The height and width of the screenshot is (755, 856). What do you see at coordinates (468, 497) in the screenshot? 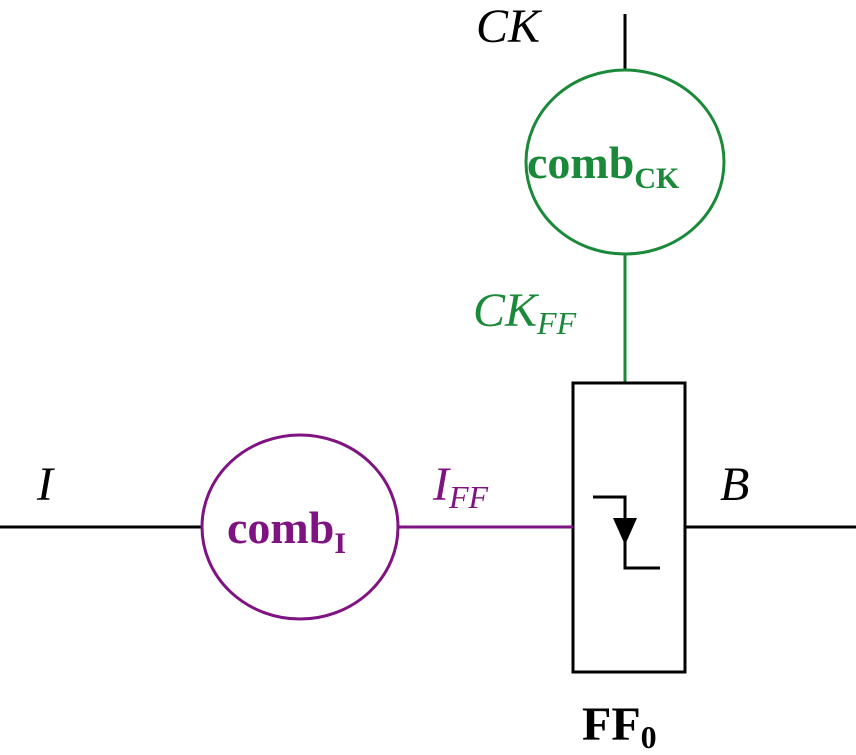
I see `i-ff-label-sub: FF` at bounding box center [468, 497].